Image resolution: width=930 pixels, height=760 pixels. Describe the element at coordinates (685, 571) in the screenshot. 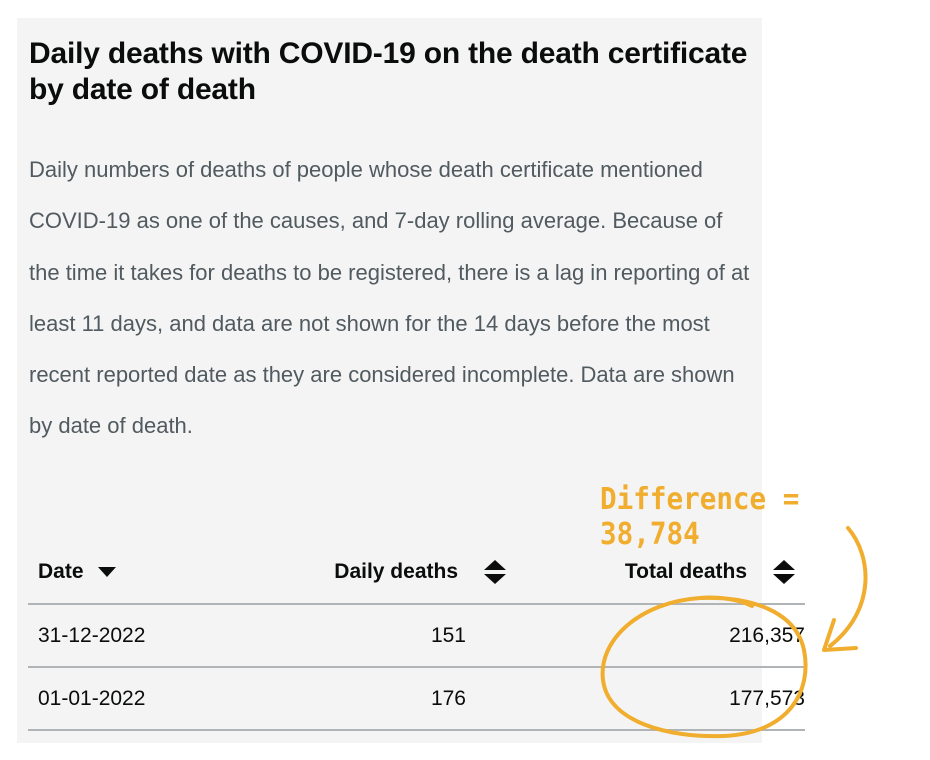

I see `header-total-deaths-label: Total deaths` at that location.